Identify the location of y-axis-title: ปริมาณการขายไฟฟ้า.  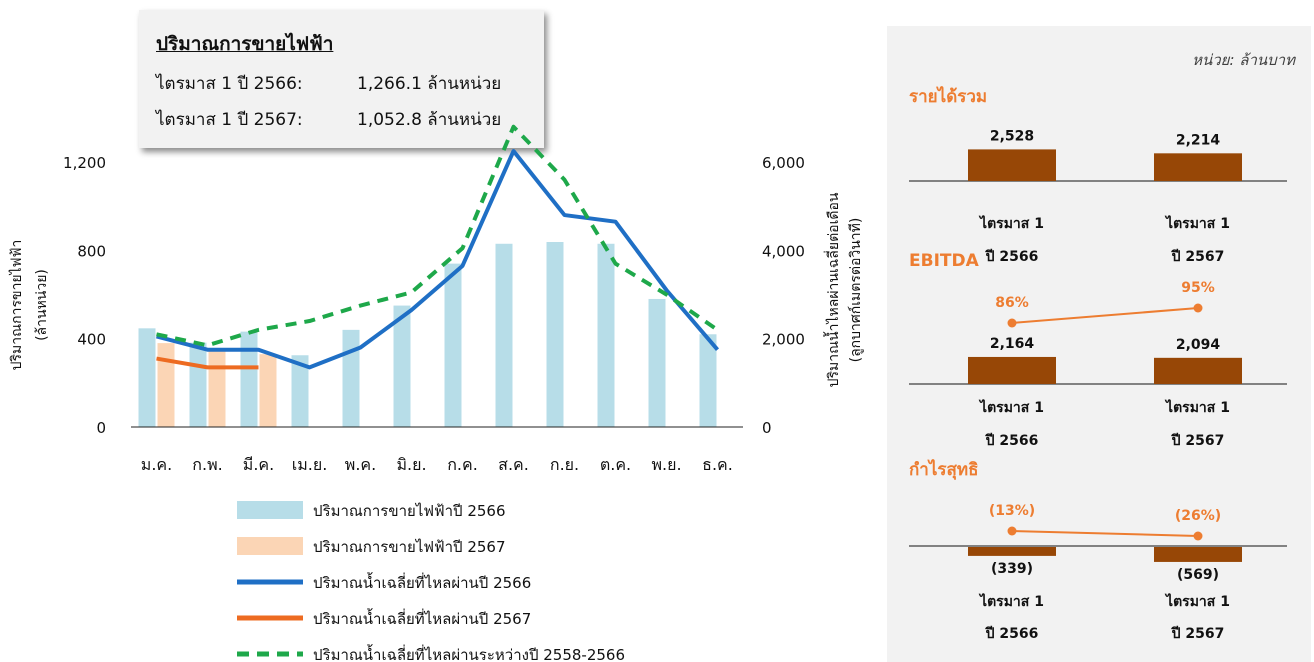
(16, 305).